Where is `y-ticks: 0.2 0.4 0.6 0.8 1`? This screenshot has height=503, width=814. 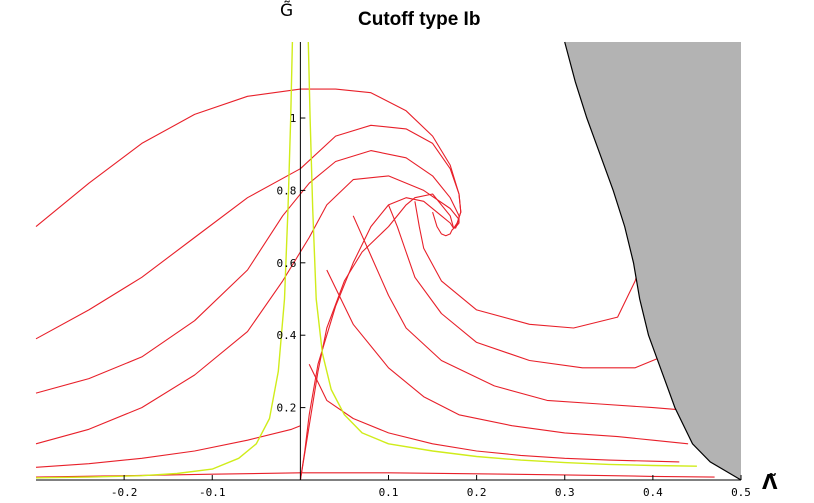
y-ticks: 0.2 0.4 0.6 0.8 1 is located at coordinates (291, 263).